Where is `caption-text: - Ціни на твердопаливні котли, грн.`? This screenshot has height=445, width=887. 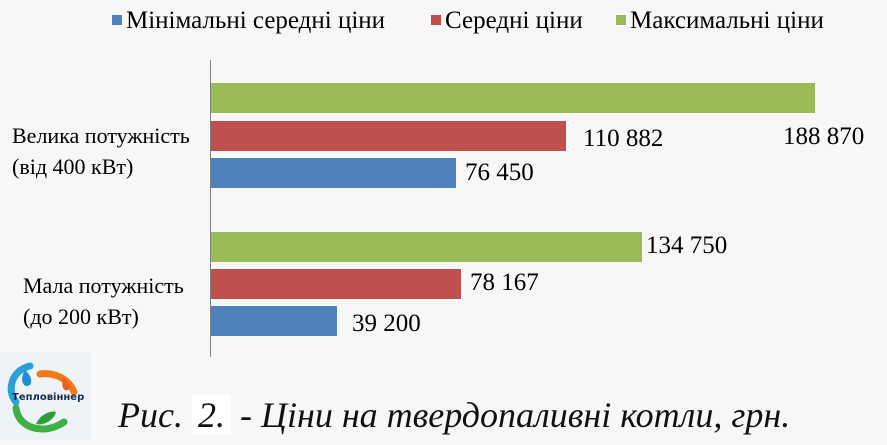
caption-text: - Ціни на твердопаливні котли, грн. is located at coordinates (515, 415).